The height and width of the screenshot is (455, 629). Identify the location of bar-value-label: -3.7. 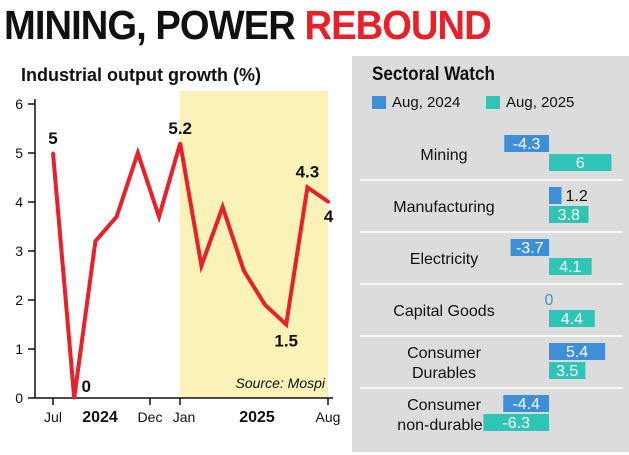
(530, 248).